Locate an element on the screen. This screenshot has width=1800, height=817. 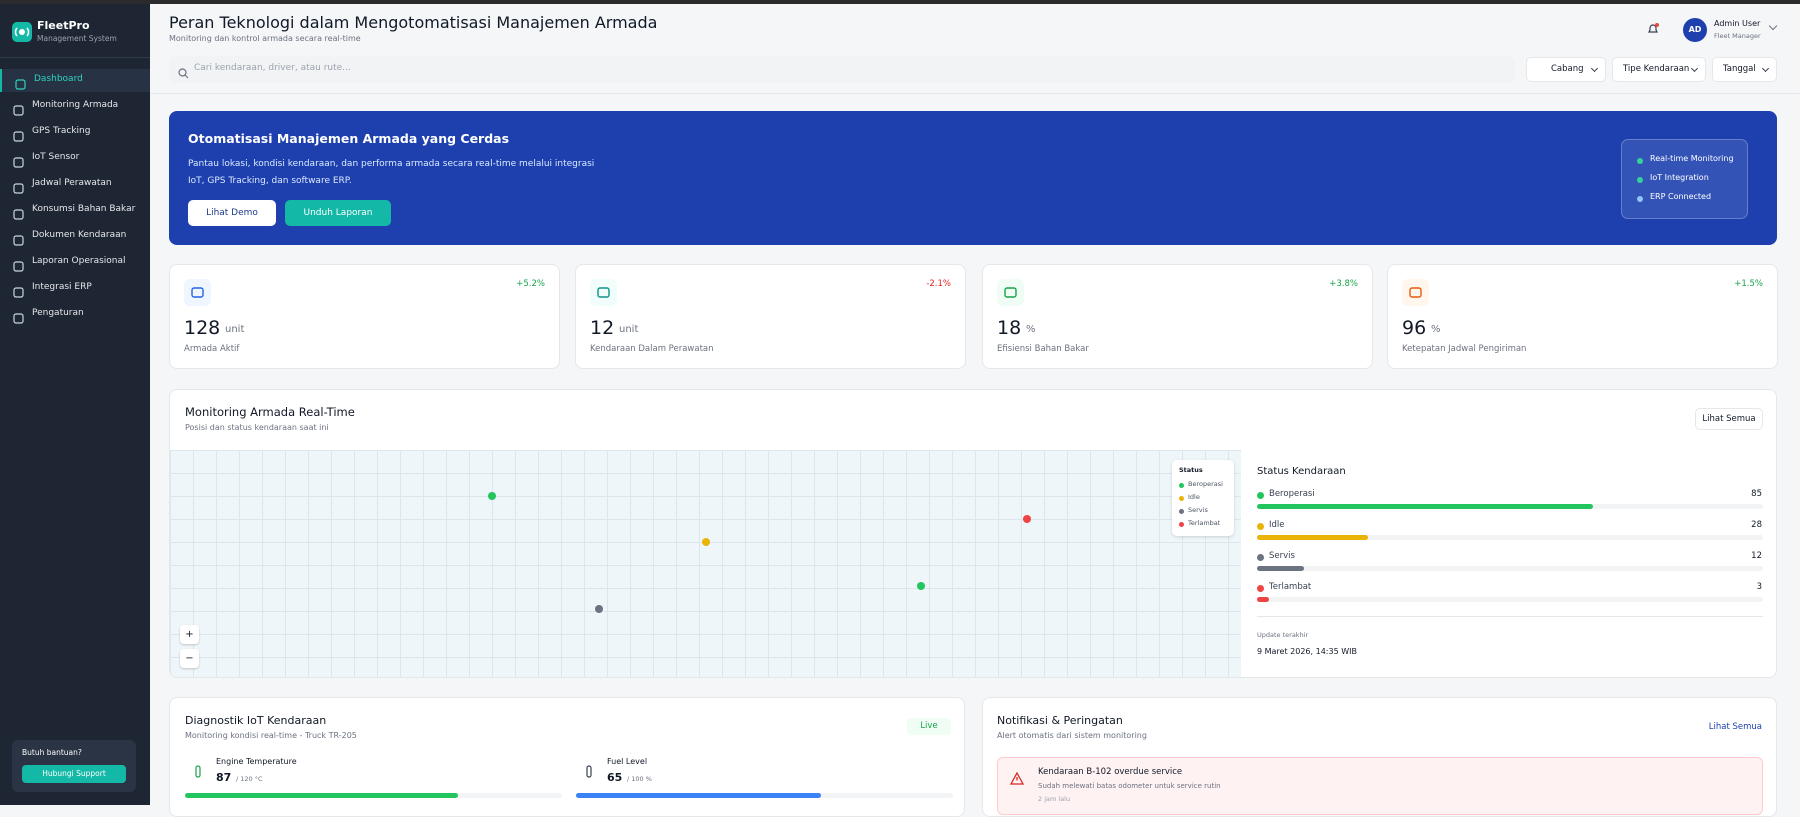
status-value: 28 is located at coordinates (1756, 525).